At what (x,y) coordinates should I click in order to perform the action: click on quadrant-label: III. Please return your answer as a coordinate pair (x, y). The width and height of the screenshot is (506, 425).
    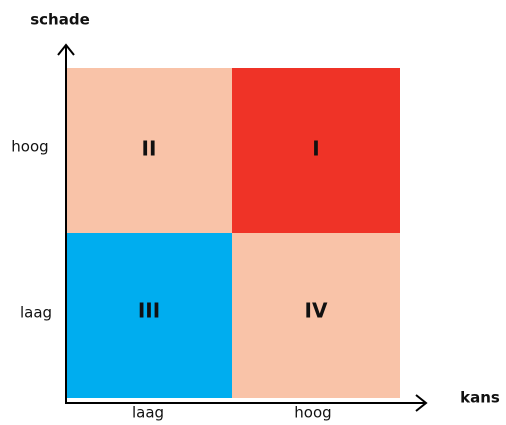
    Looking at the image, I should click on (149, 311).